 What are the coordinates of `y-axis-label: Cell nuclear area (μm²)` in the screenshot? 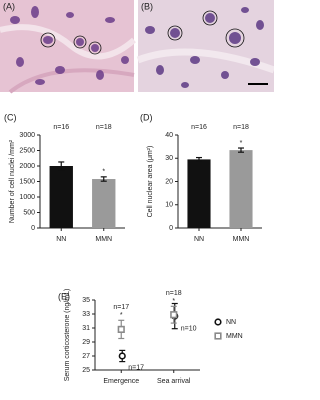 It's located at (150, 182).